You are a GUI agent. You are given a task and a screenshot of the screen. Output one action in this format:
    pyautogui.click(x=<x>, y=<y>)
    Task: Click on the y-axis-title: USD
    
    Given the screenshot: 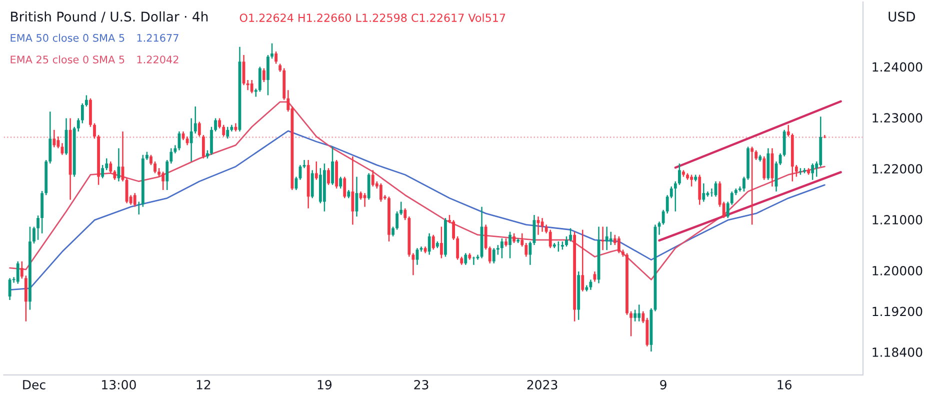 What is the action you would take?
    pyautogui.click(x=901, y=17)
    